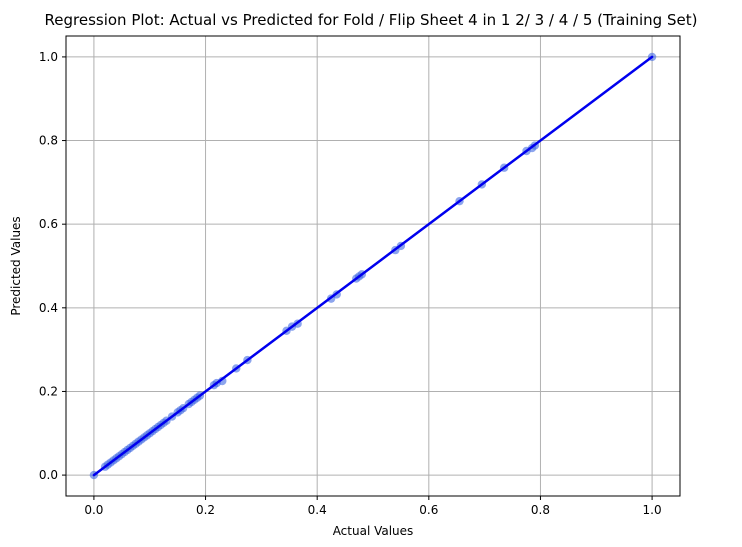 Image resolution: width=742 pixels, height=547 pixels. What do you see at coordinates (48, 57) in the screenshot?
I see `y-tick-label: 1.0` at bounding box center [48, 57].